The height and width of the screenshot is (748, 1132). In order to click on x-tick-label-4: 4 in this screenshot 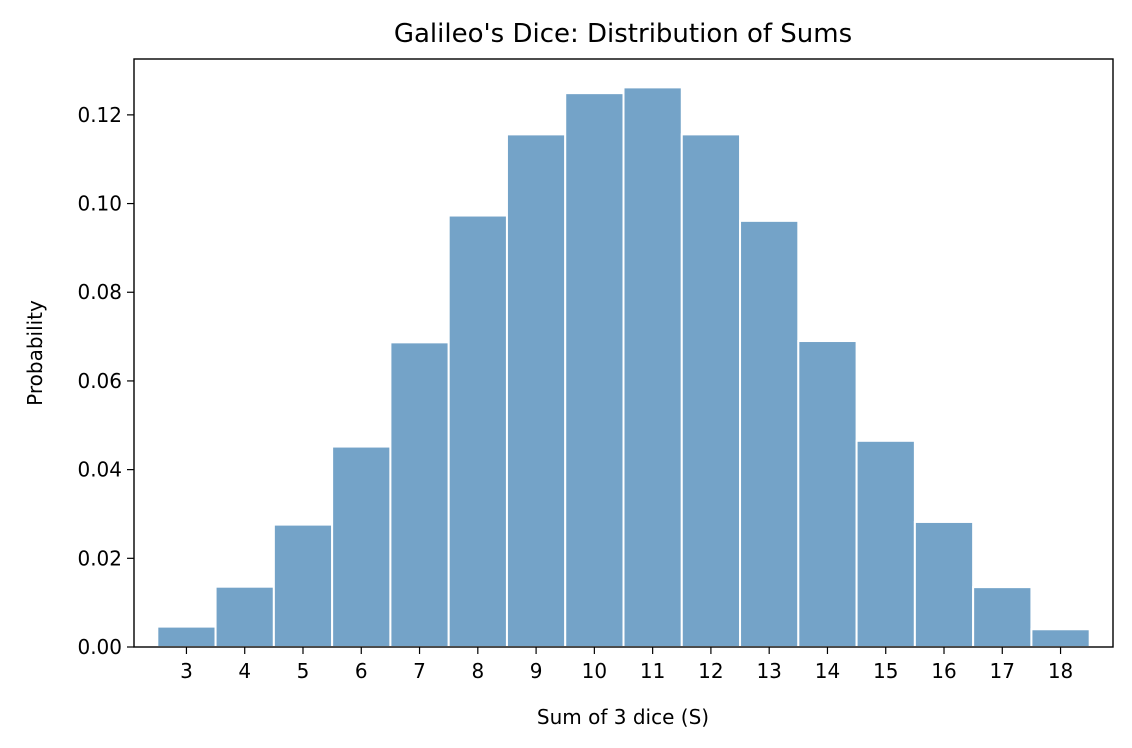, I will do `click(244, 671)`.